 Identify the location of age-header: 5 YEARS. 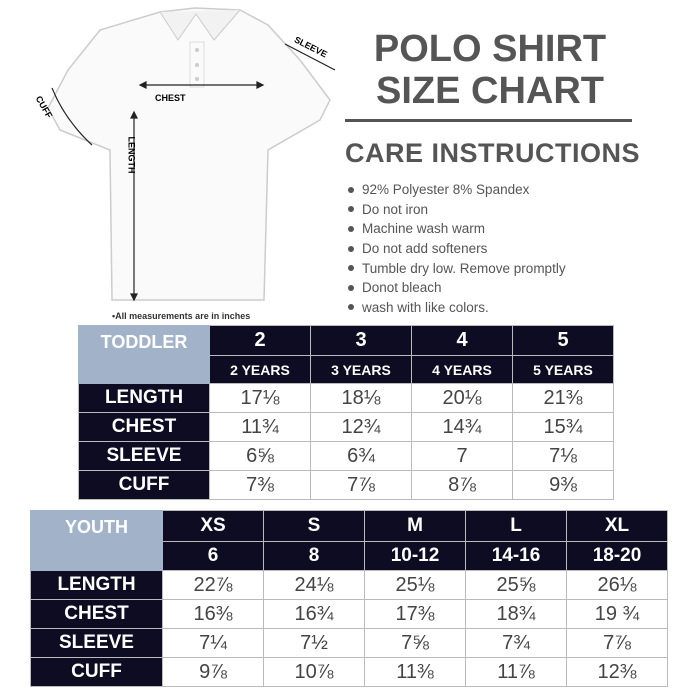
(563, 369).